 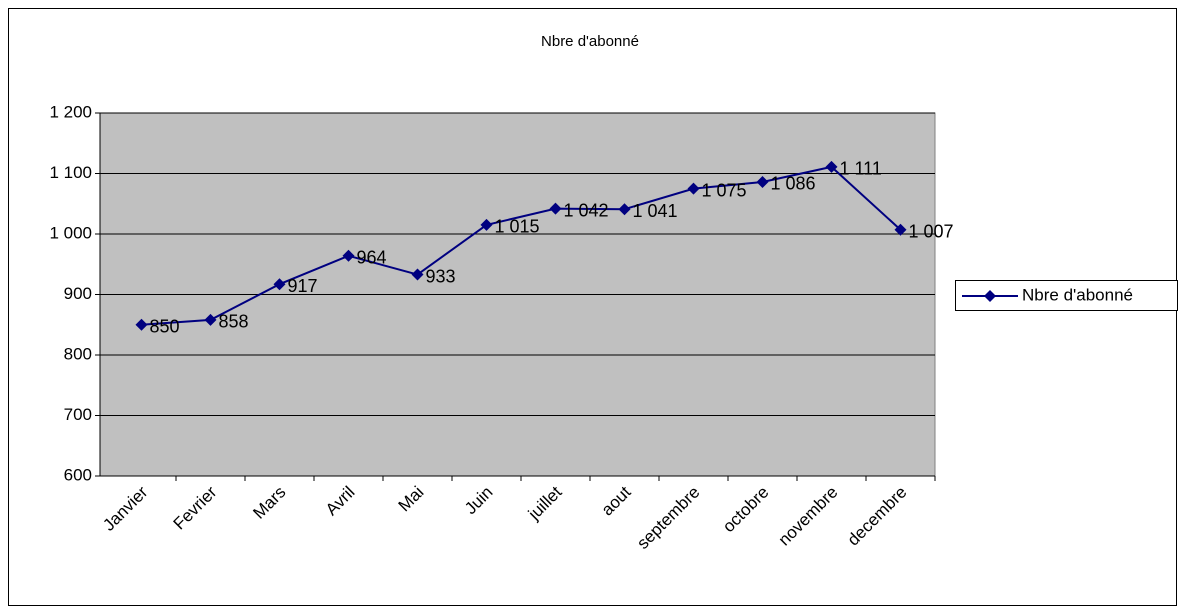 What do you see at coordinates (372, 258) in the screenshot?
I see `data-label: 964` at bounding box center [372, 258].